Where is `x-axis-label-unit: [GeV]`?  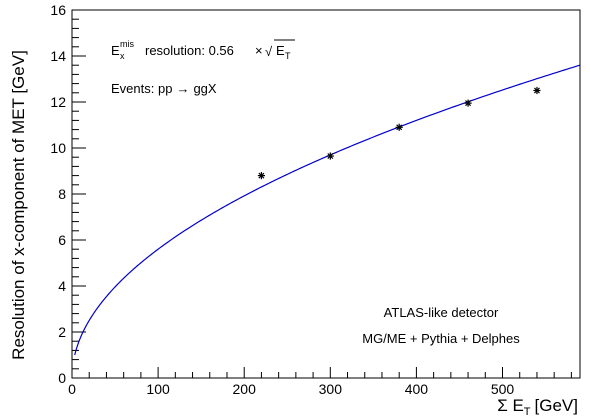 x-axis-label-unit: [GeV] is located at coordinates (556, 405).